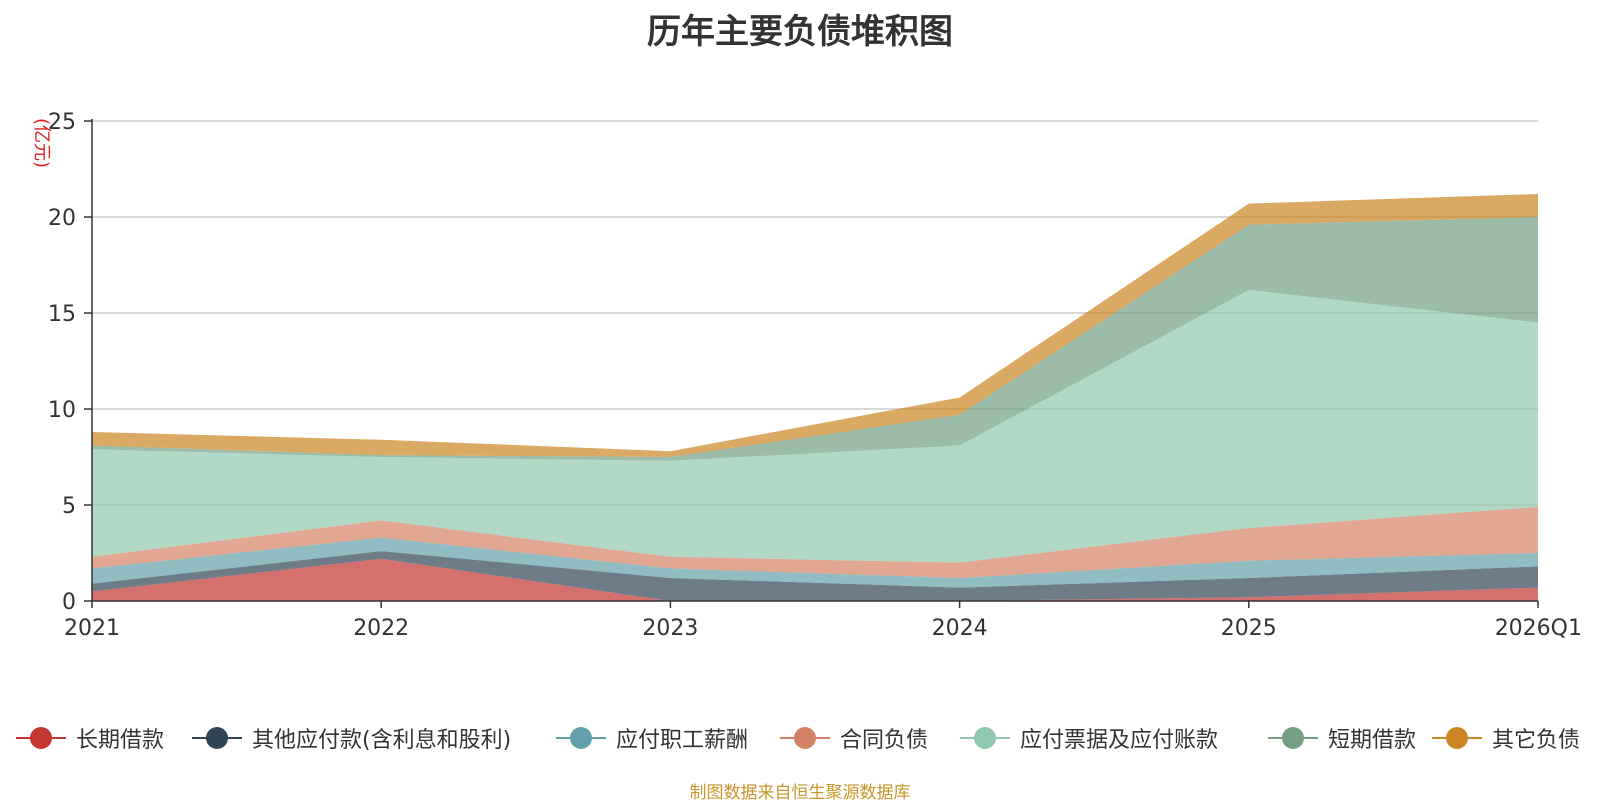 This screenshot has height=803, width=1600. What do you see at coordinates (1119, 740) in the screenshot?
I see `legend-label: 应付票据及应付账款` at bounding box center [1119, 740].